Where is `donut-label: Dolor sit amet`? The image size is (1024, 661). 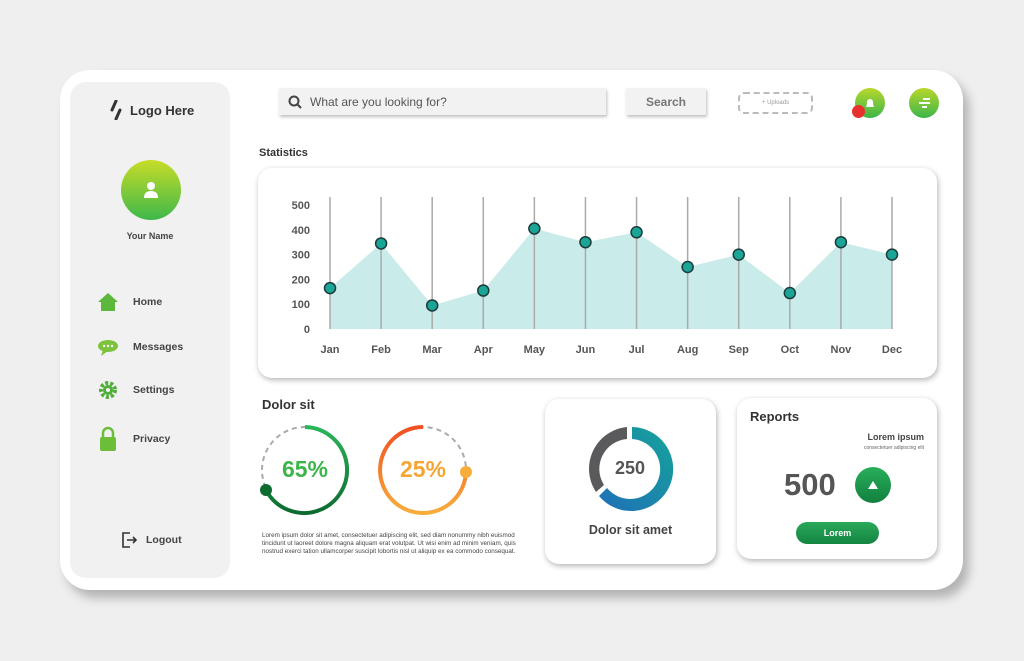
donut-label: Dolor sit amet is located at coordinates (630, 530).